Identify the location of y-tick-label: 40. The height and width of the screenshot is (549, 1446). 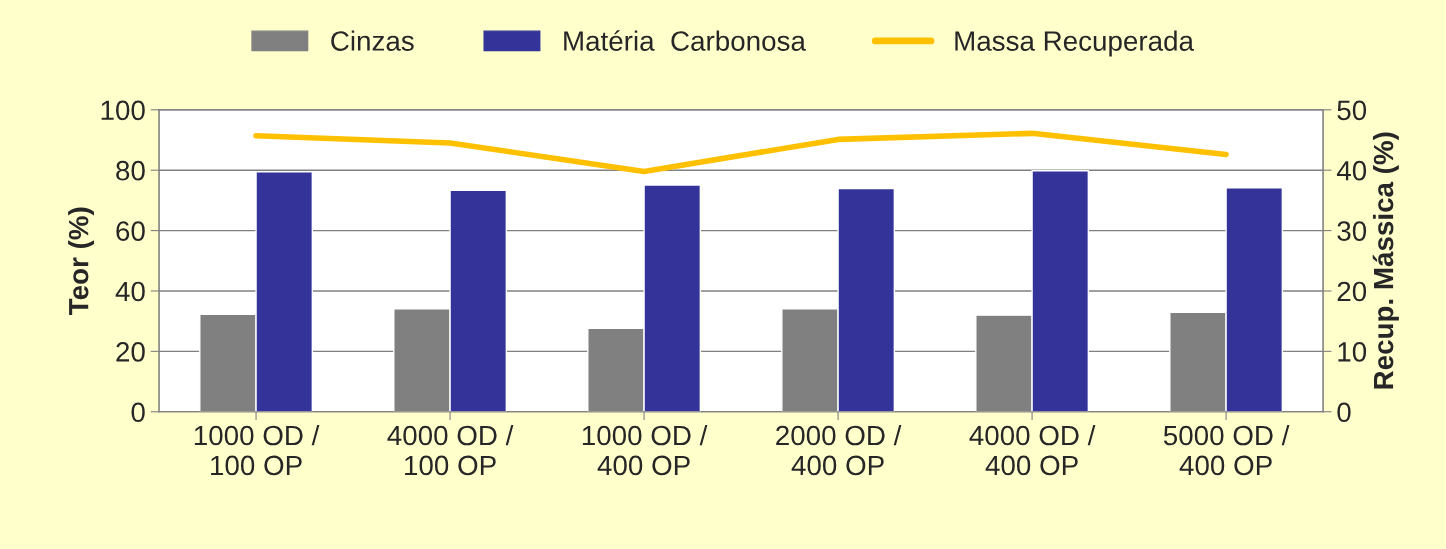
(130, 291).